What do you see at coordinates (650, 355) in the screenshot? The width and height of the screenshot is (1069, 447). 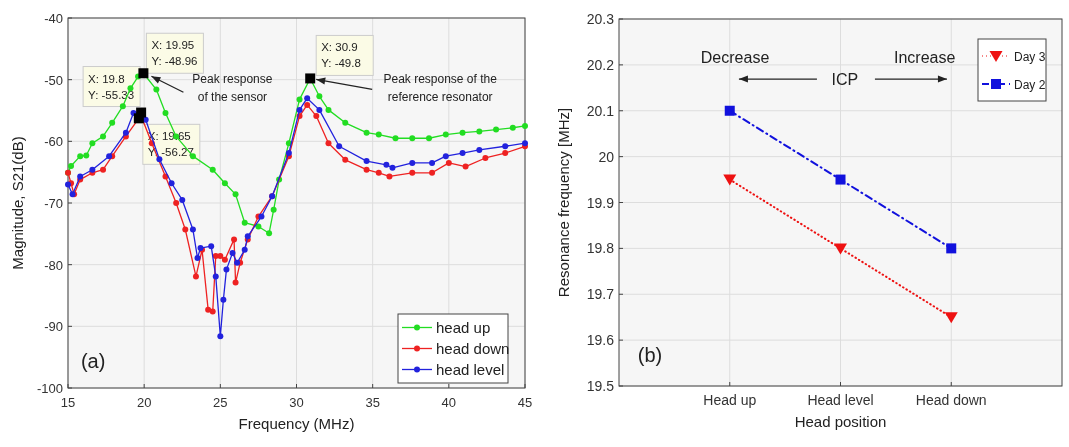 I see `annotation: (b)` at bounding box center [650, 355].